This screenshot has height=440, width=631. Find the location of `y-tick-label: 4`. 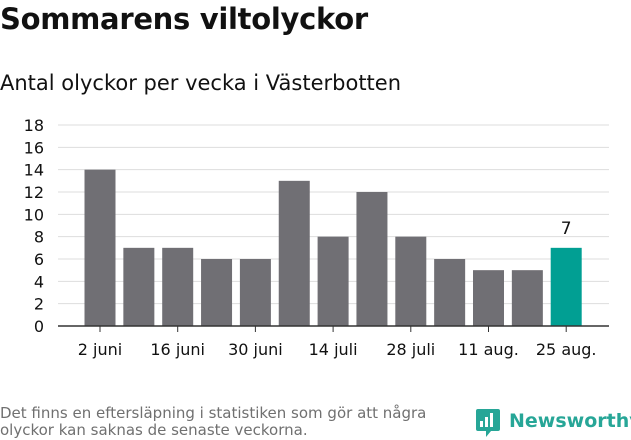

y-tick-label: 4 is located at coordinates (39, 281).